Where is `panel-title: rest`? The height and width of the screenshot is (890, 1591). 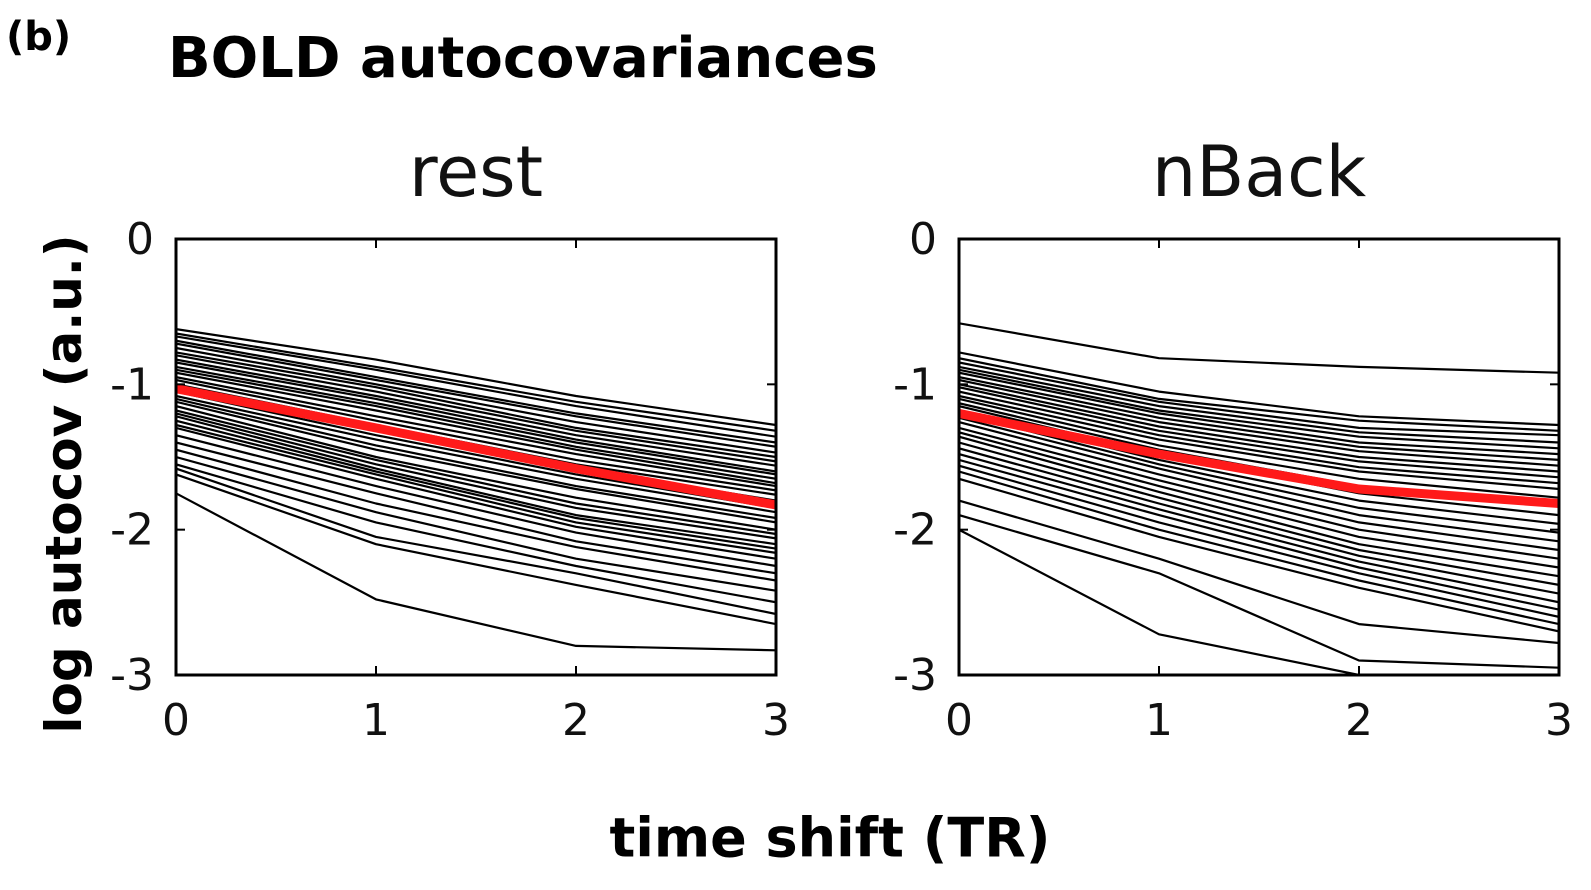
panel-title: rest is located at coordinates (476, 172).